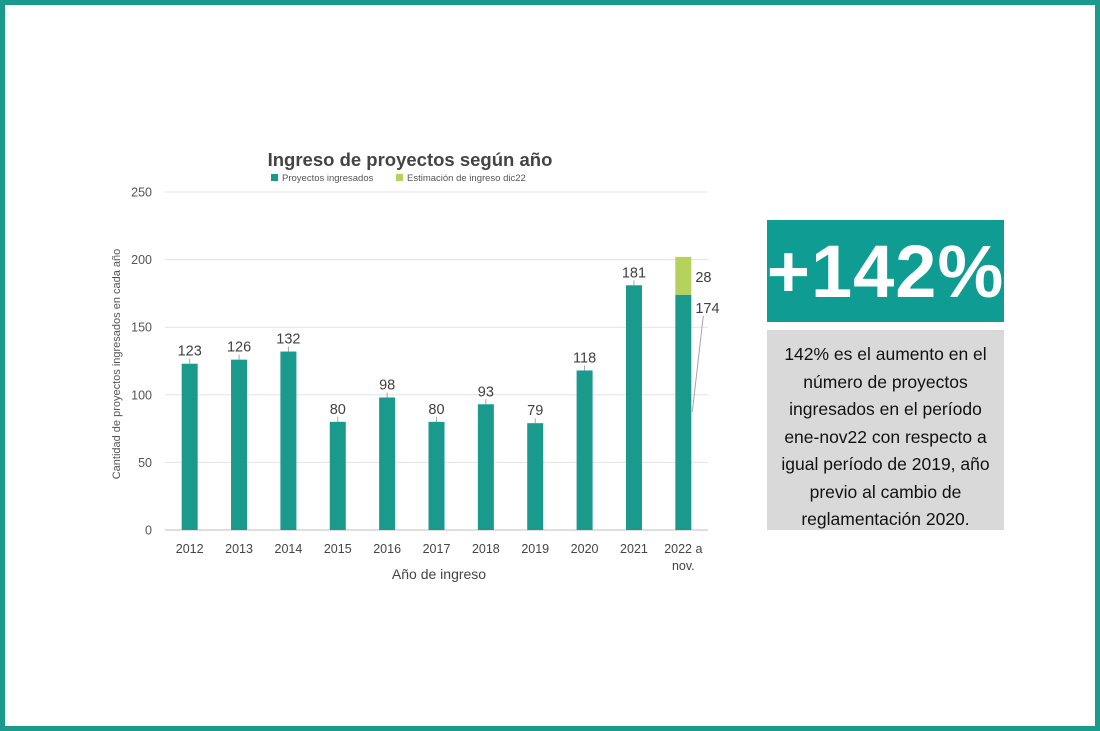 The image size is (1100, 731). What do you see at coordinates (337, 475) in the screenshot?
I see `bar-2015` at bounding box center [337, 475].